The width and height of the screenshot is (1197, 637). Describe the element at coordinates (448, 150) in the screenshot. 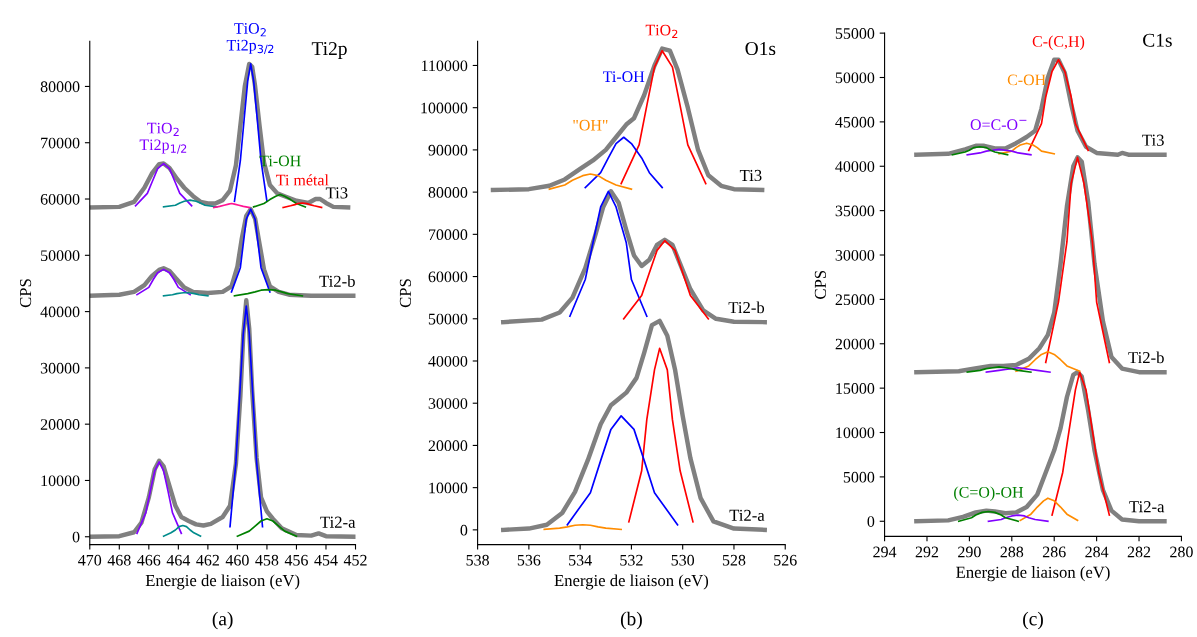

I see `y-tick-label: 90000` at that location.